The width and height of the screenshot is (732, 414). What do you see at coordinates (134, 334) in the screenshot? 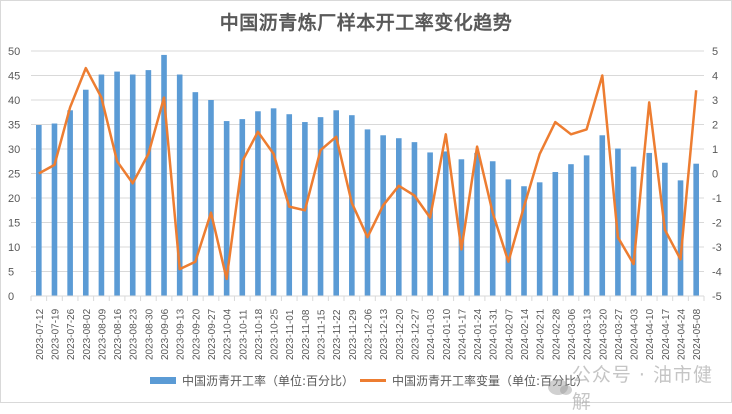
I see `x-tick-label: 2023-08-23` at bounding box center [134, 334].